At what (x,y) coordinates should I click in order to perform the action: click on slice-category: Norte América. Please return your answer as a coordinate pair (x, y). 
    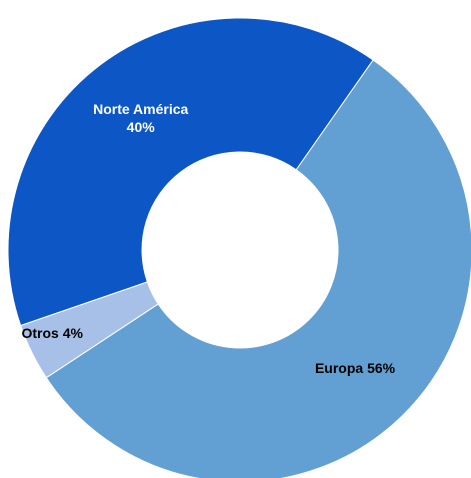
    Looking at the image, I should click on (141, 109).